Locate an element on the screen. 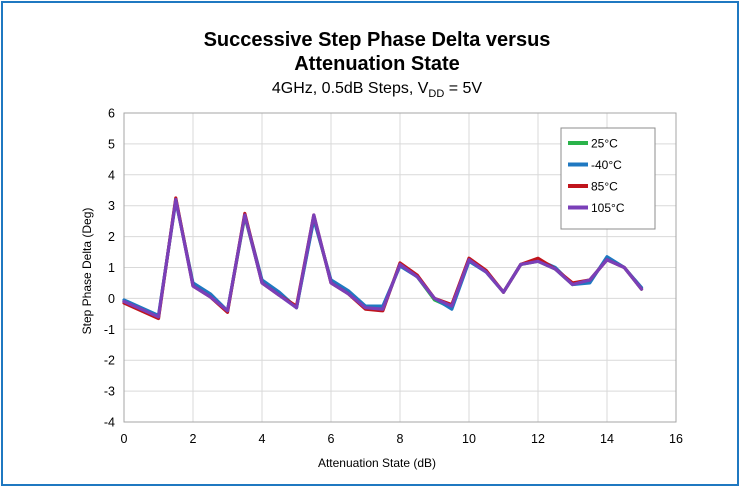 This screenshot has height=487, width=740. x-axis-title: Attenuation State (dB) is located at coordinates (377, 463).